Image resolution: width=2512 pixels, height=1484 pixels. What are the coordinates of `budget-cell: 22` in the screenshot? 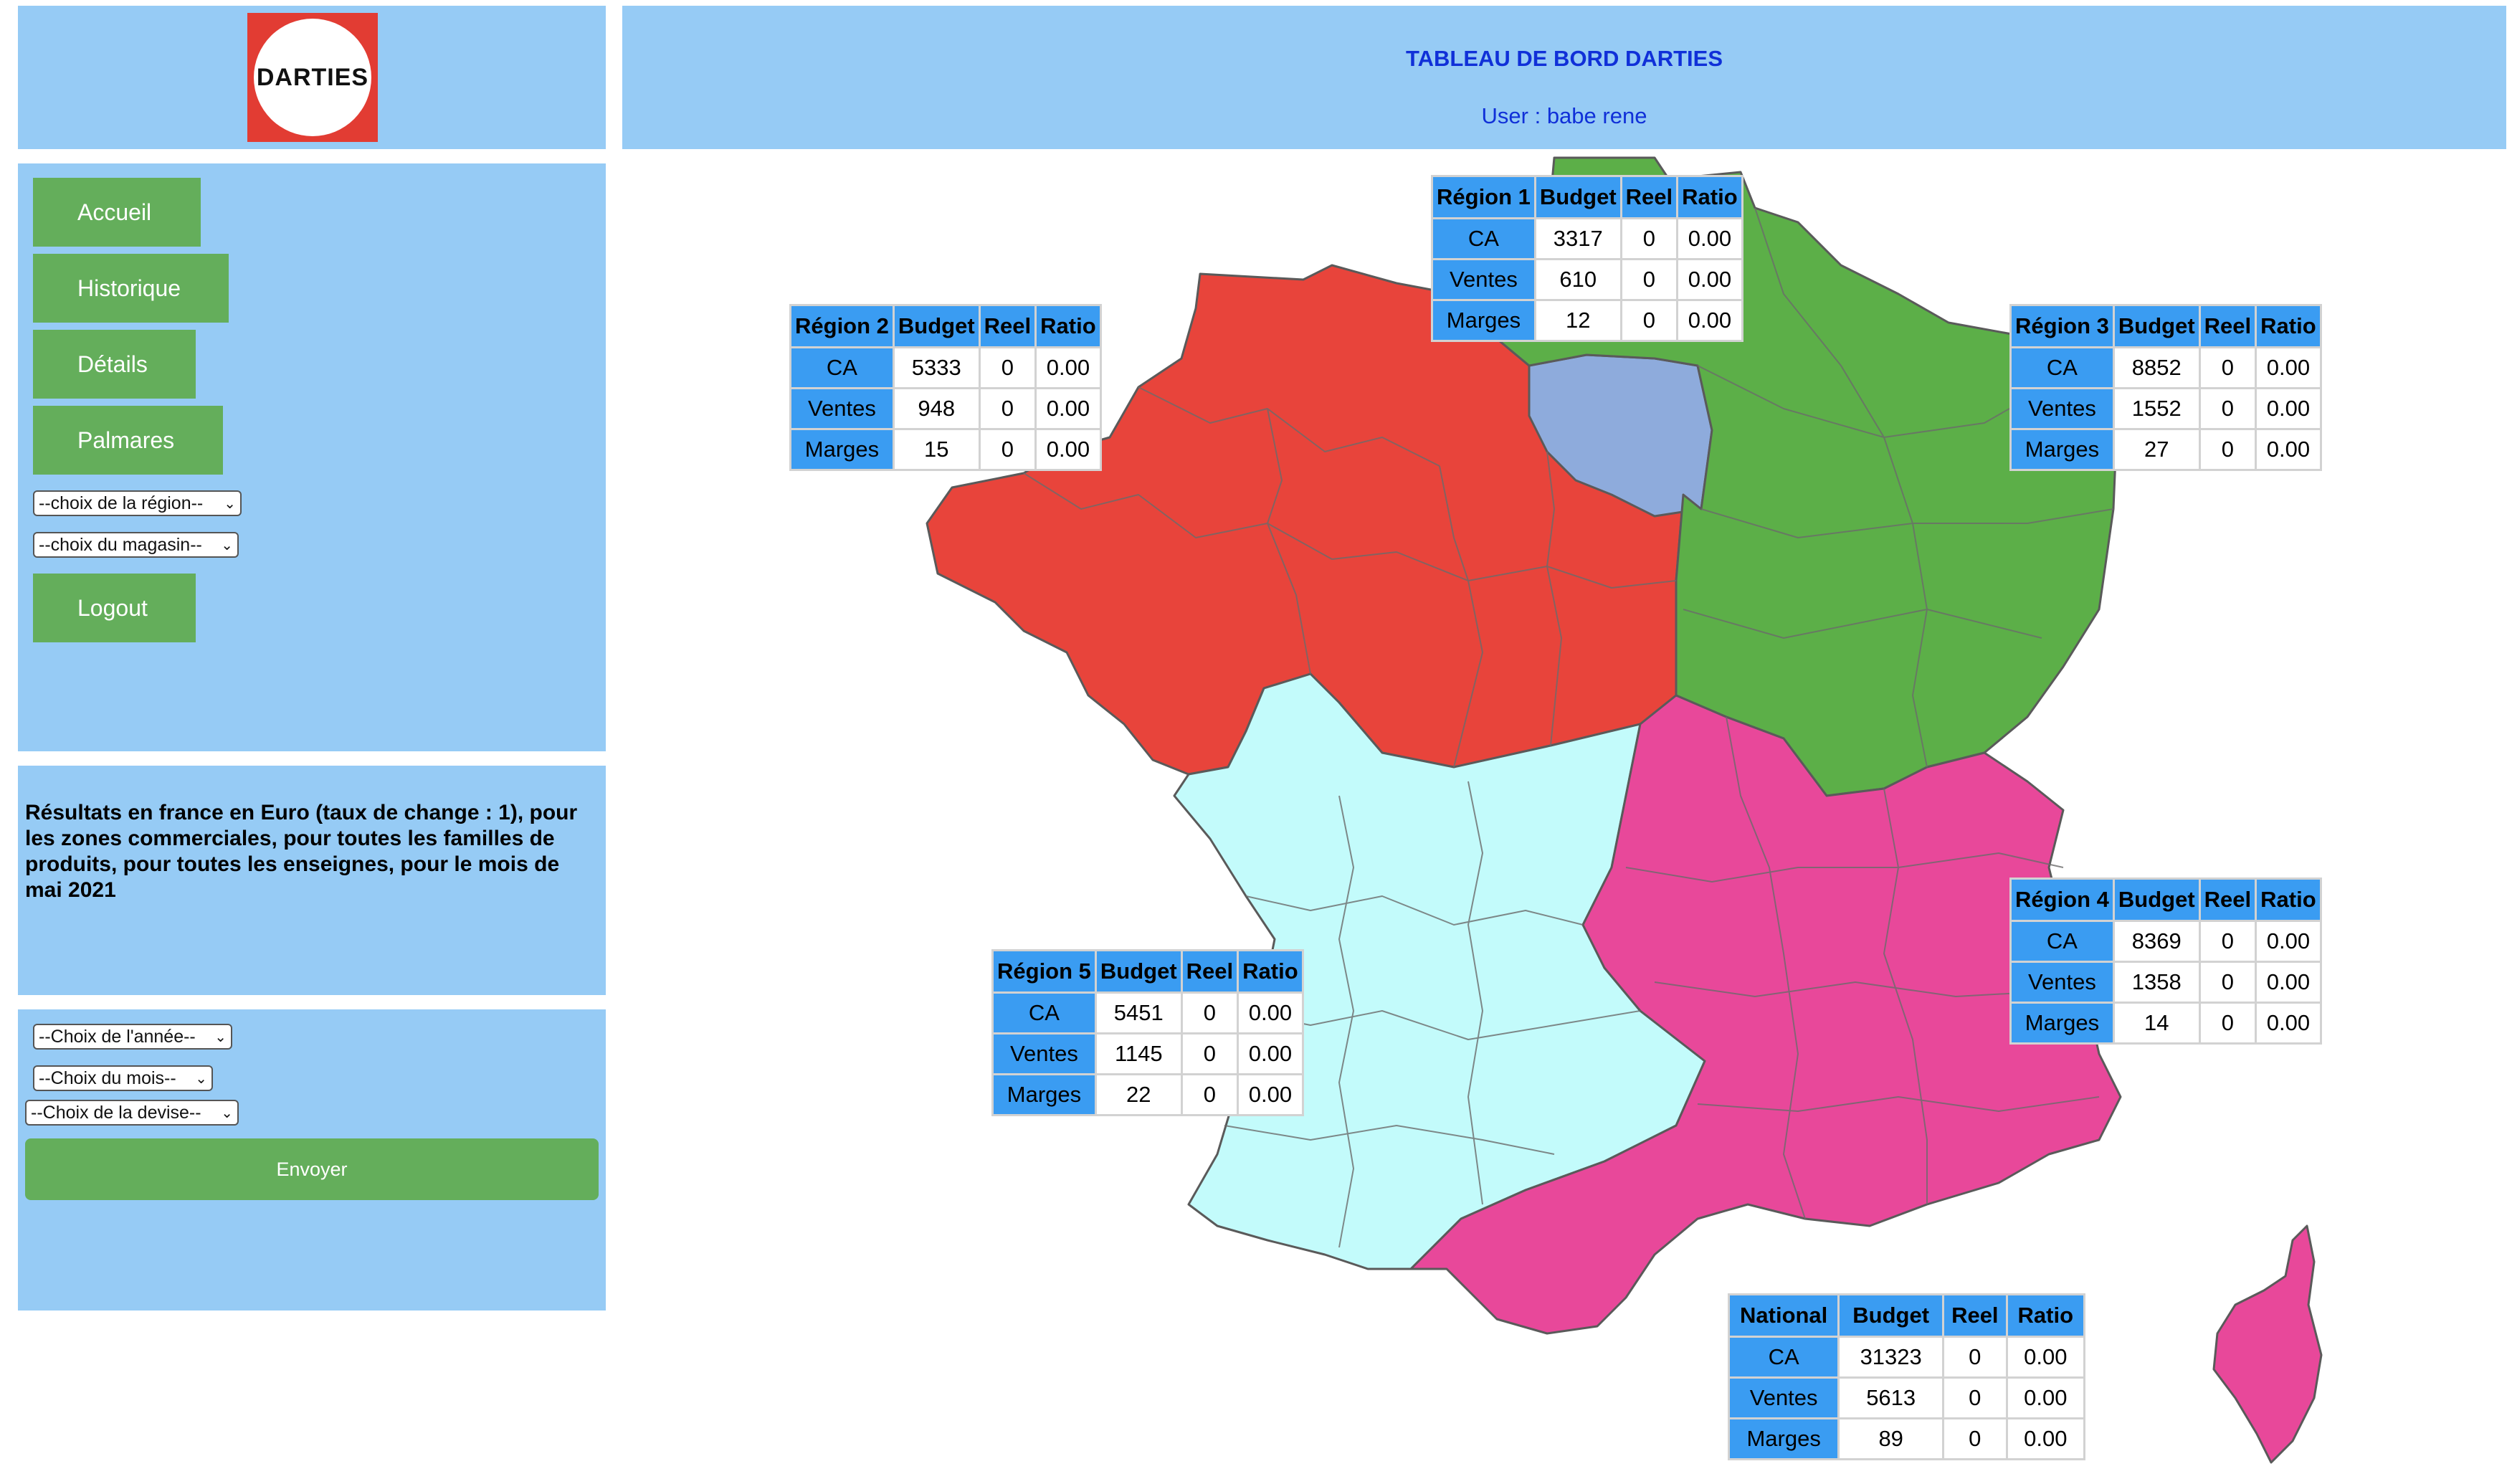 It's located at (1138, 1094).